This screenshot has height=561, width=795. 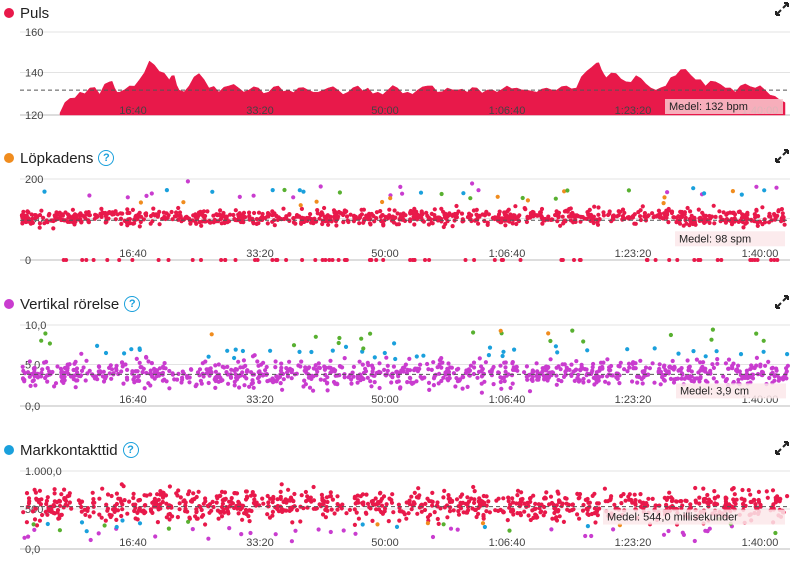 I want to click on vertical-oscillation-dot, so click(x=9, y=304).